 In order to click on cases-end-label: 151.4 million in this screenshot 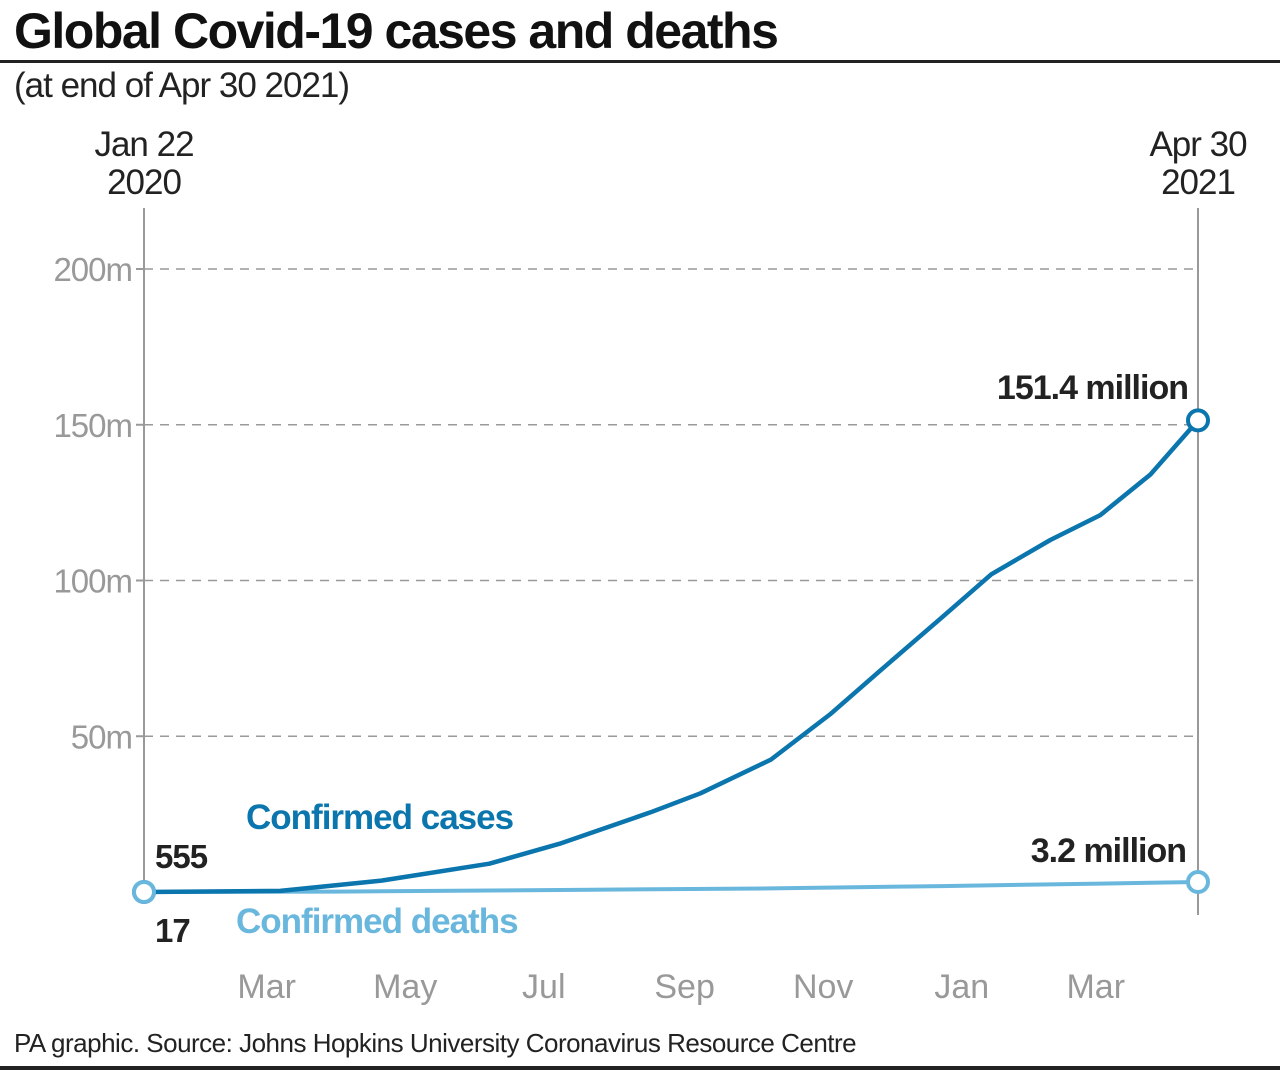, I will do `click(1092, 388)`.